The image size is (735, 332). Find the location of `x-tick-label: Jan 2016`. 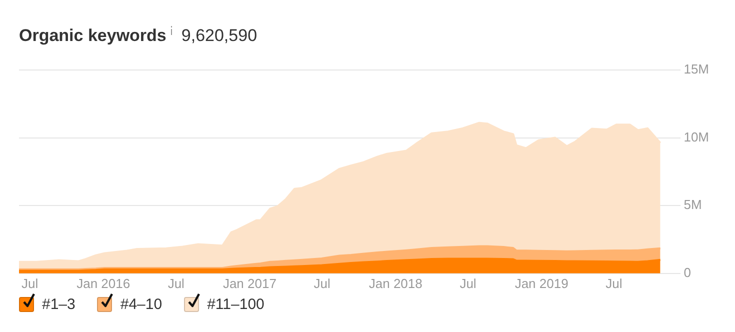

x-tick-label: Jan 2016 is located at coordinates (103, 283).